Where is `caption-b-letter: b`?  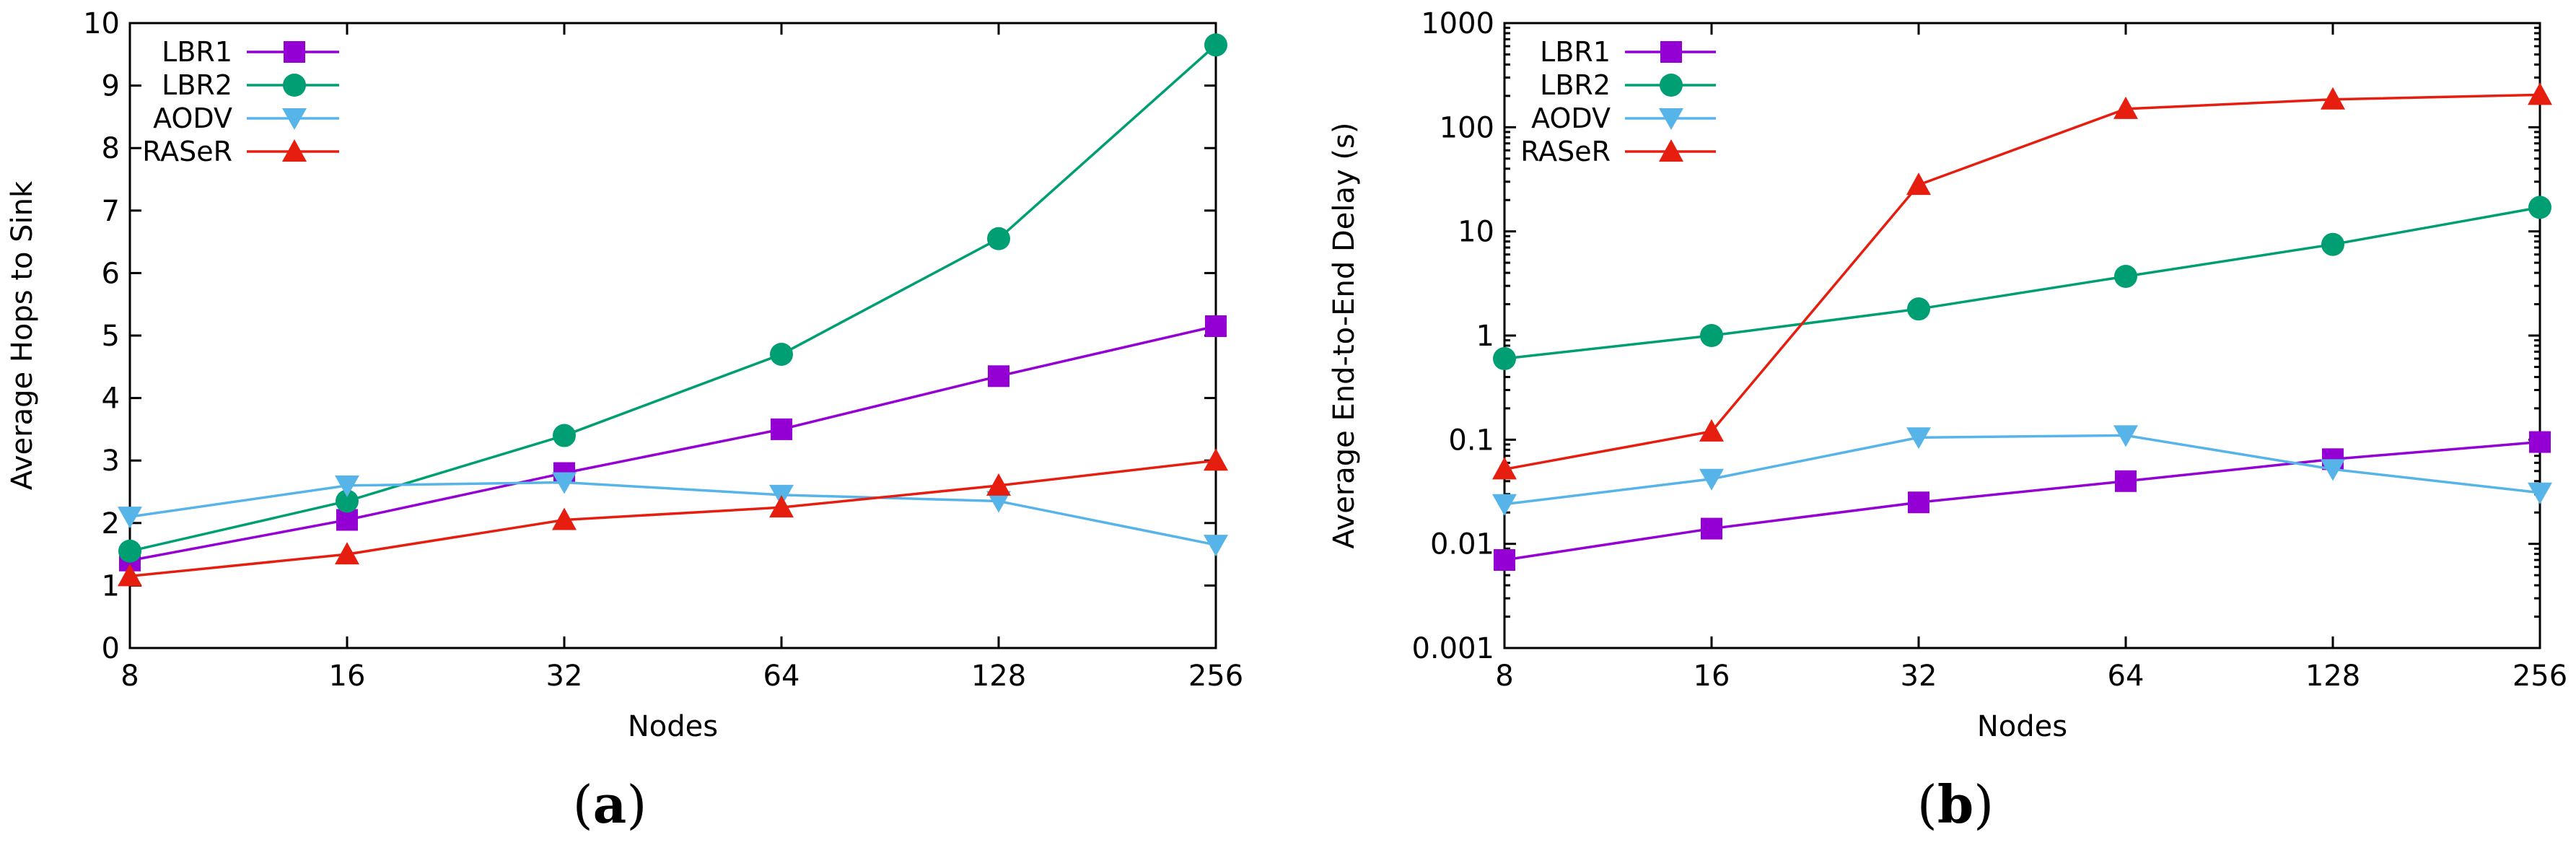 caption-b-letter: b is located at coordinates (1955, 804).